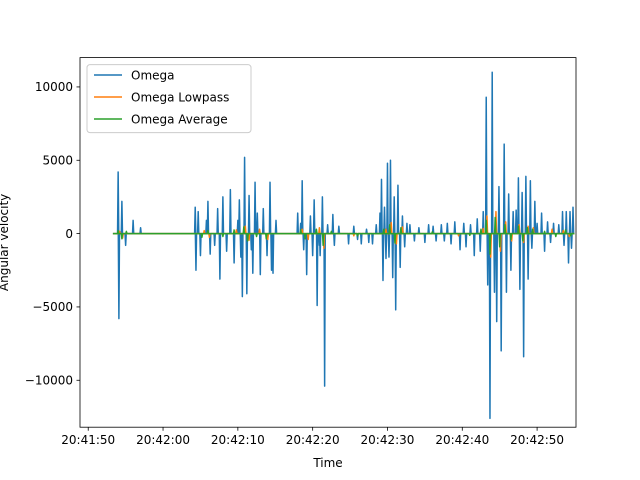 This screenshot has height=480, width=640. Describe the element at coordinates (69, 234) in the screenshot. I see `y-tick-label: 0` at that location.